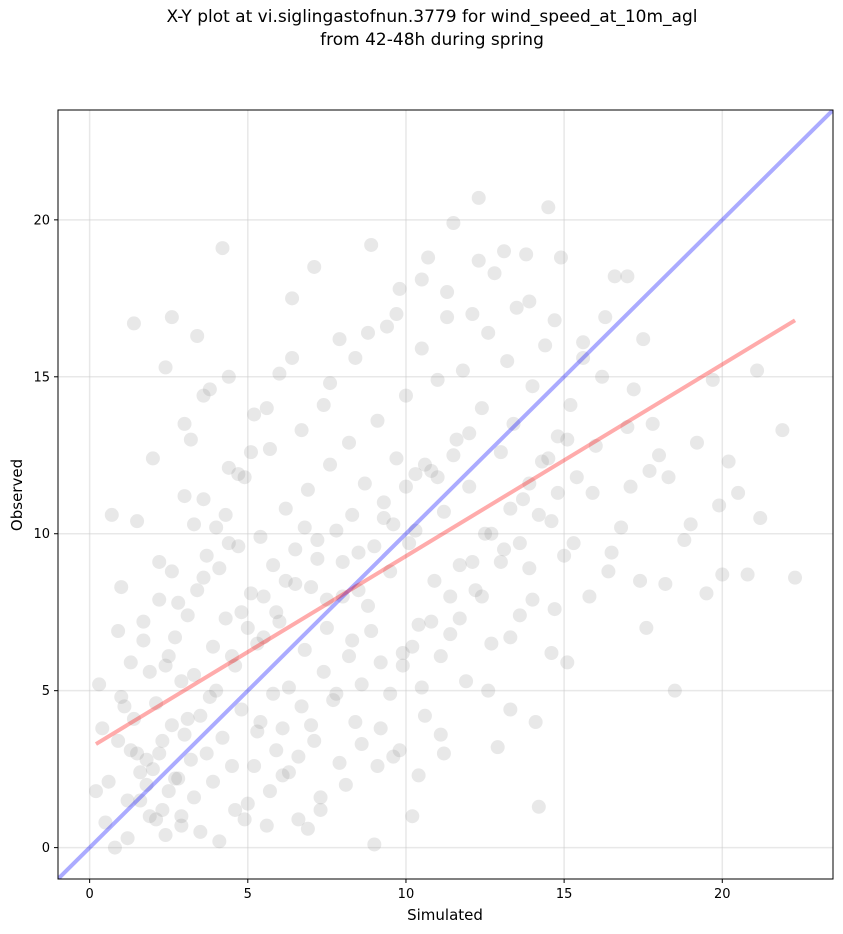  Describe the element at coordinates (41, 377) in the screenshot. I see `y-tick-label: 15` at that location.